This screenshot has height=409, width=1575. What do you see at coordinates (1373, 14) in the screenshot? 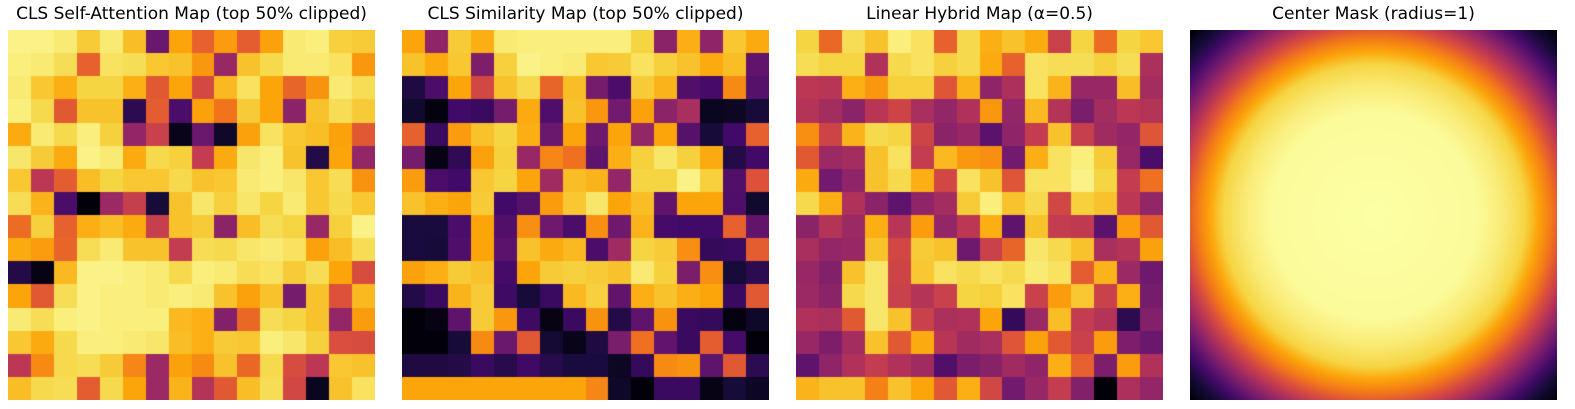
I see `center-mask-title: Center Mask (radius=1)` at bounding box center [1373, 14].